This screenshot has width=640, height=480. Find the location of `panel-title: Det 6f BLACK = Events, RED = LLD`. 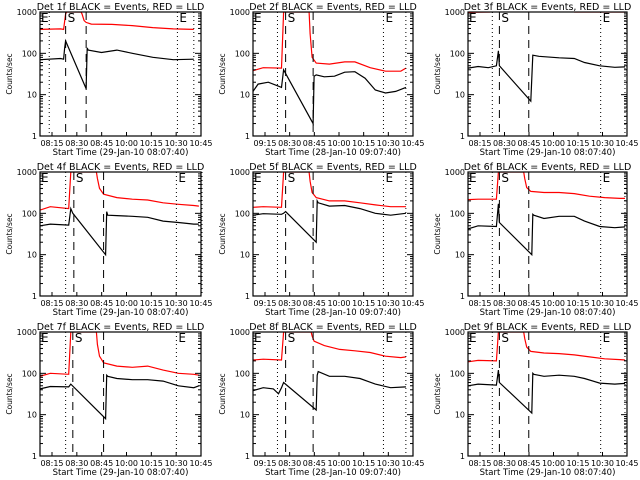

panel-title: Det 6f BLACK = Events, RED = LLD is located at coordinates (548, 167).